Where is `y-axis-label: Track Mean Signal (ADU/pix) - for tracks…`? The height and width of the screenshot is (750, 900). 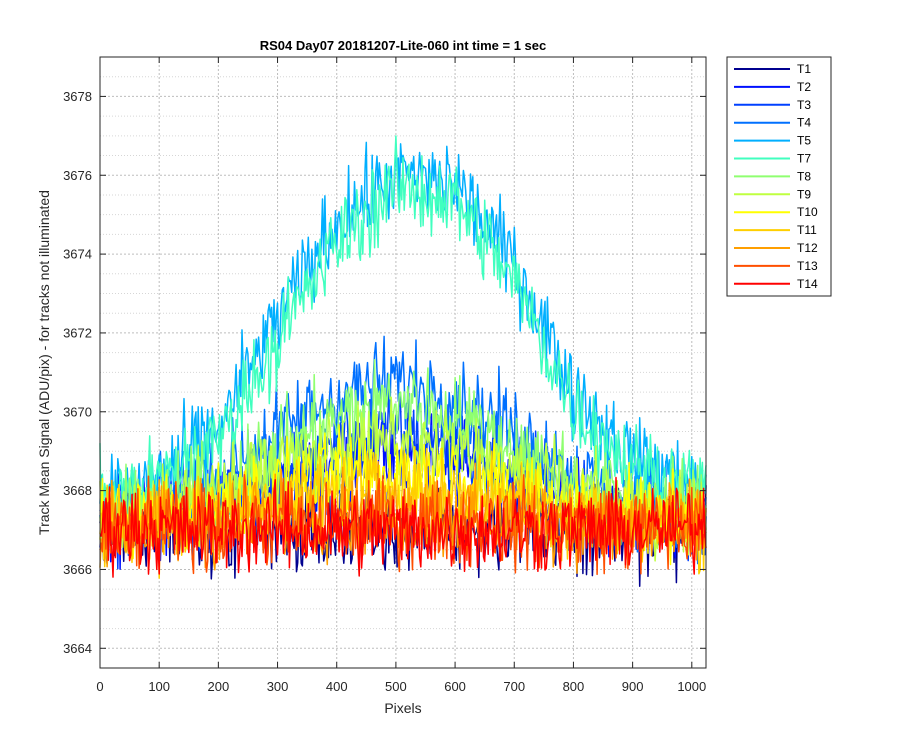
y-axis-label: Track Mean Signal (ADU/pix) - for tracks… is located at coordinates (44, 362).